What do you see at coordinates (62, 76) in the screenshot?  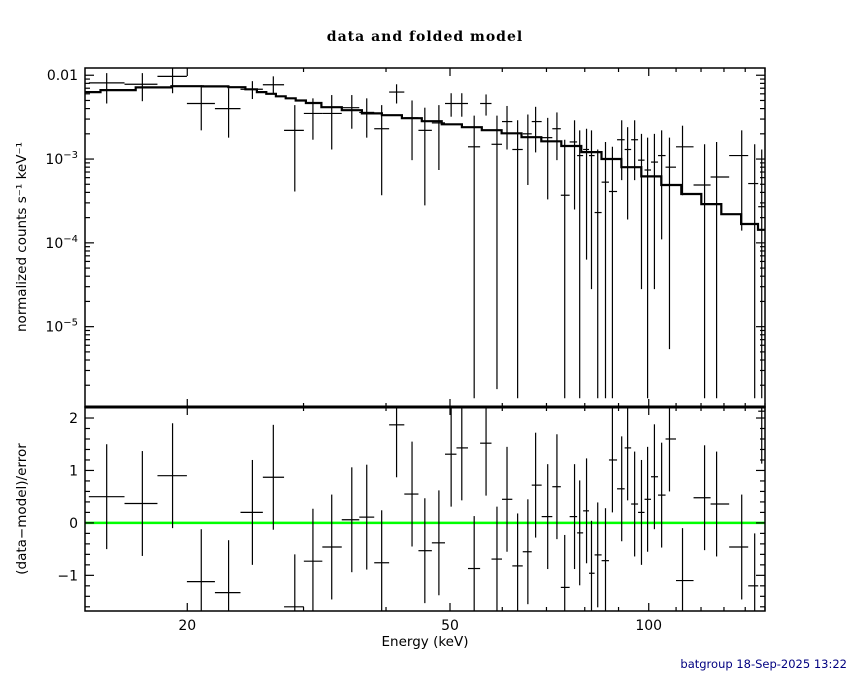 I see `svg-text: 0.01` at bounding box center [62, 76].